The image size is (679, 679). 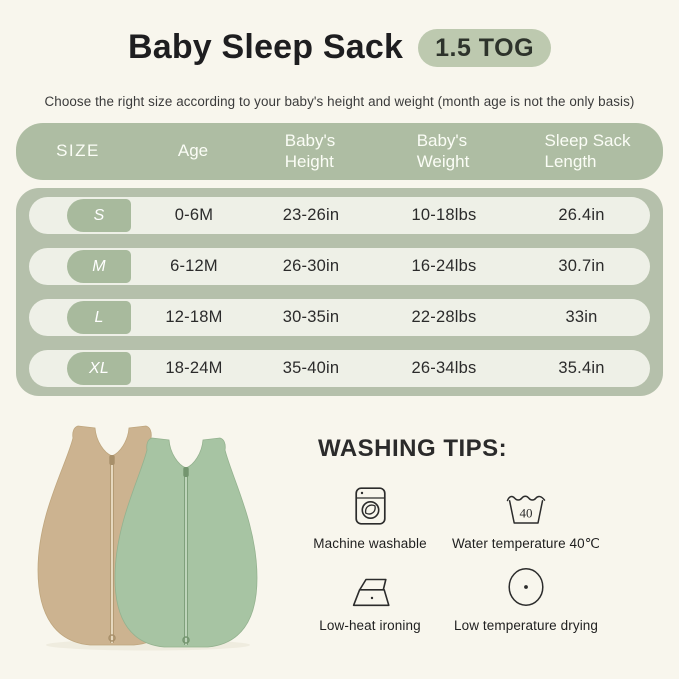 I want to click on water-temperature-icon: 40, so click(x=526, y=508).